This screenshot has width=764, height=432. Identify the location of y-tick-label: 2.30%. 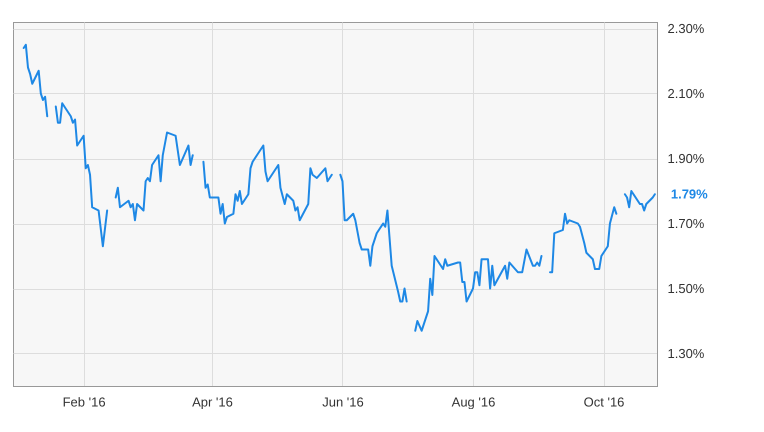
(686, 28).